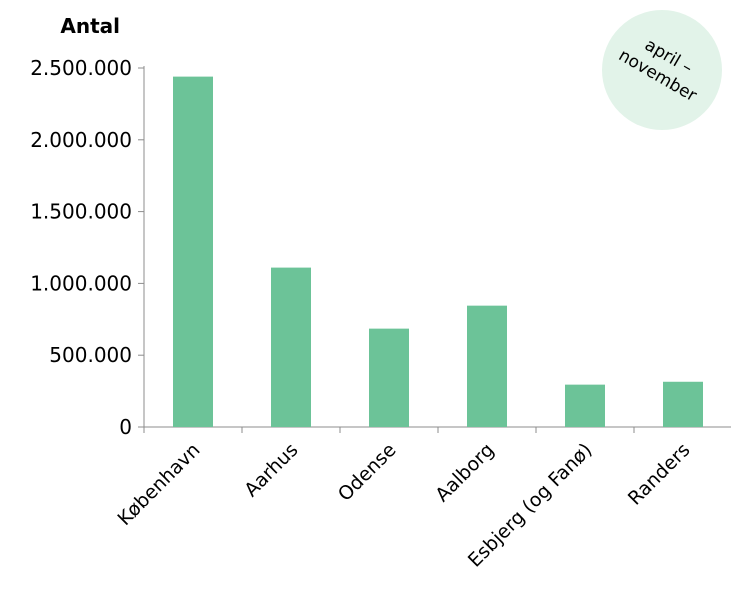 Image resolution: width=731 pixels, height=589 pixels. I want to click on y-tick-label: 500.000, so click(90, 355).